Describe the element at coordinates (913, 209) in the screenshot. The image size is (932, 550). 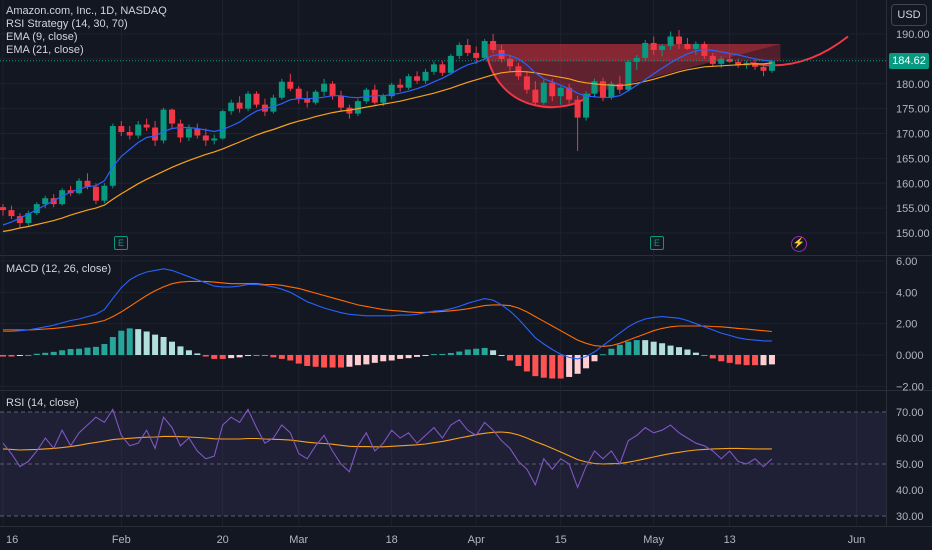
I see `price-tick-label: 155.00` at that location.